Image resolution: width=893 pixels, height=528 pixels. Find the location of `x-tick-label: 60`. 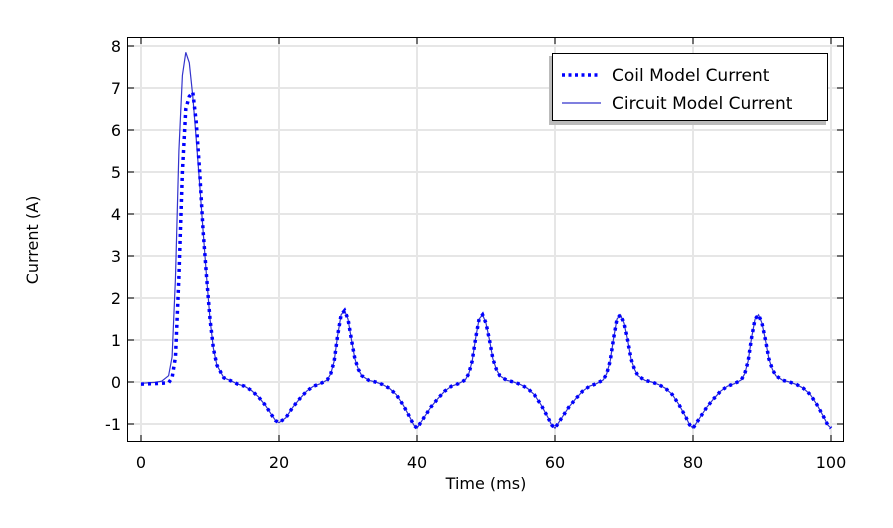

x-tick-label: 60 is located at coordinates (555, 462).